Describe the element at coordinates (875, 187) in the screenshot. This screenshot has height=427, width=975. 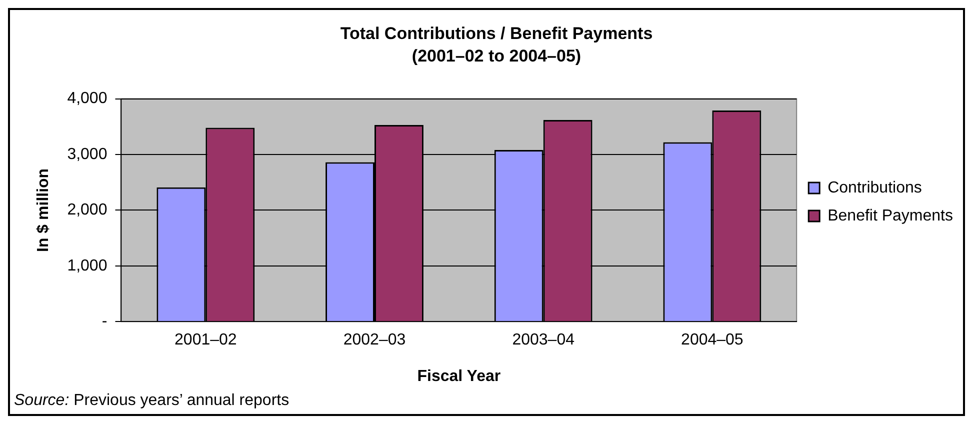
I see `legend-label: Contributions` at that location.